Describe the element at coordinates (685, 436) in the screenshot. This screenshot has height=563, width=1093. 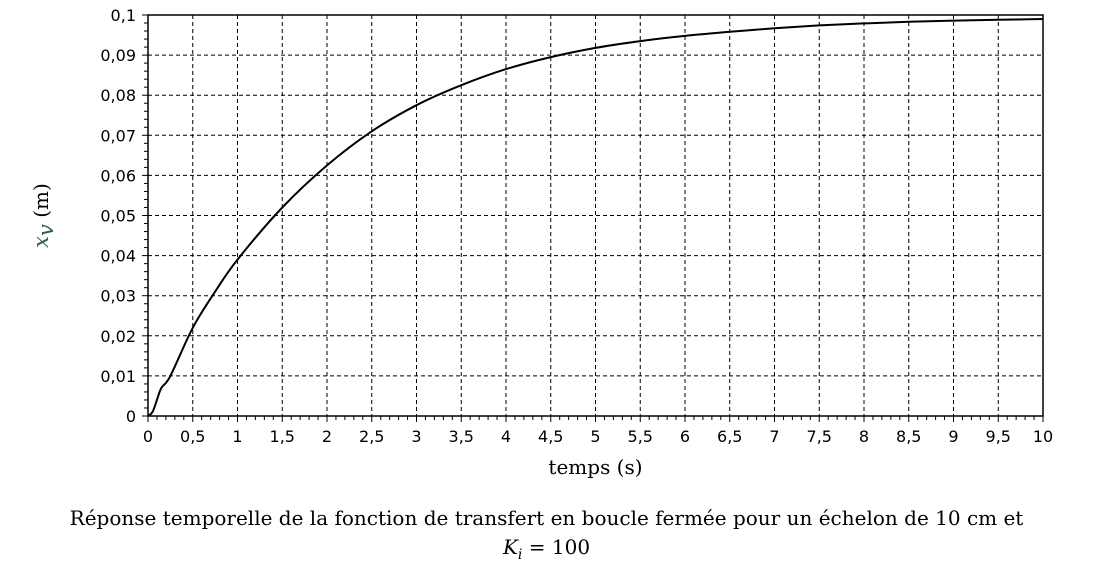
I see `x-tick-label: 6` at that location.